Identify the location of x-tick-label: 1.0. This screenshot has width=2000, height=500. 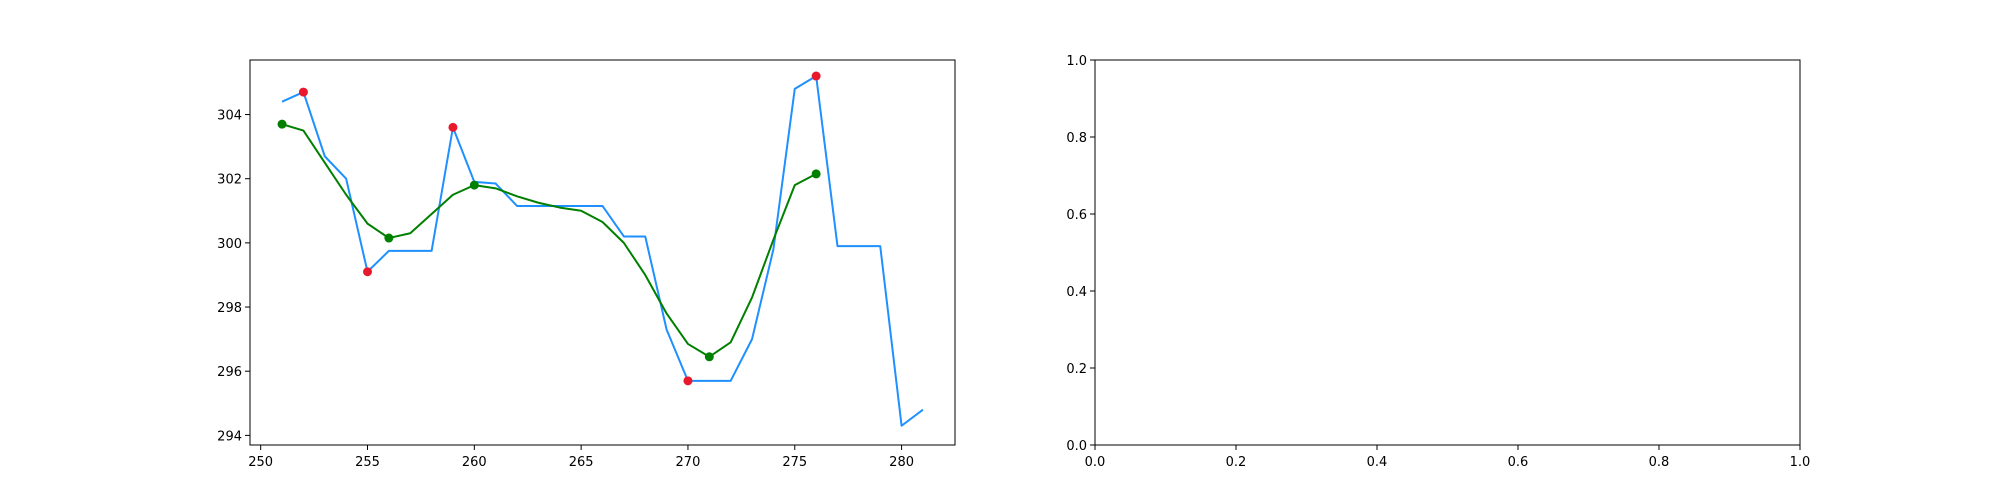
(1800, 462).